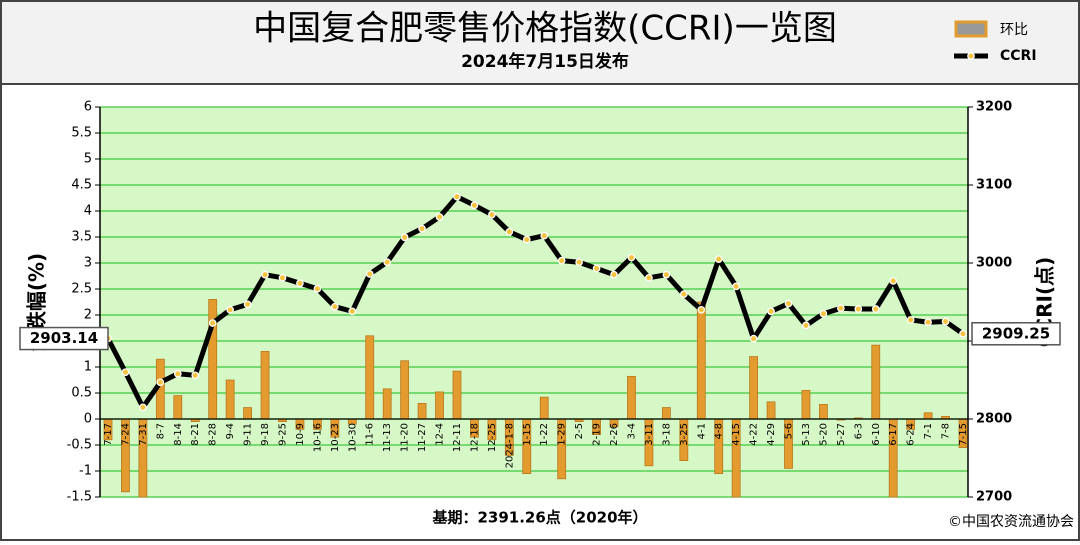 The height and width of the screenshot is (545, 1080). I want to click on x-tick-label: 6-10, so click(876, 434).